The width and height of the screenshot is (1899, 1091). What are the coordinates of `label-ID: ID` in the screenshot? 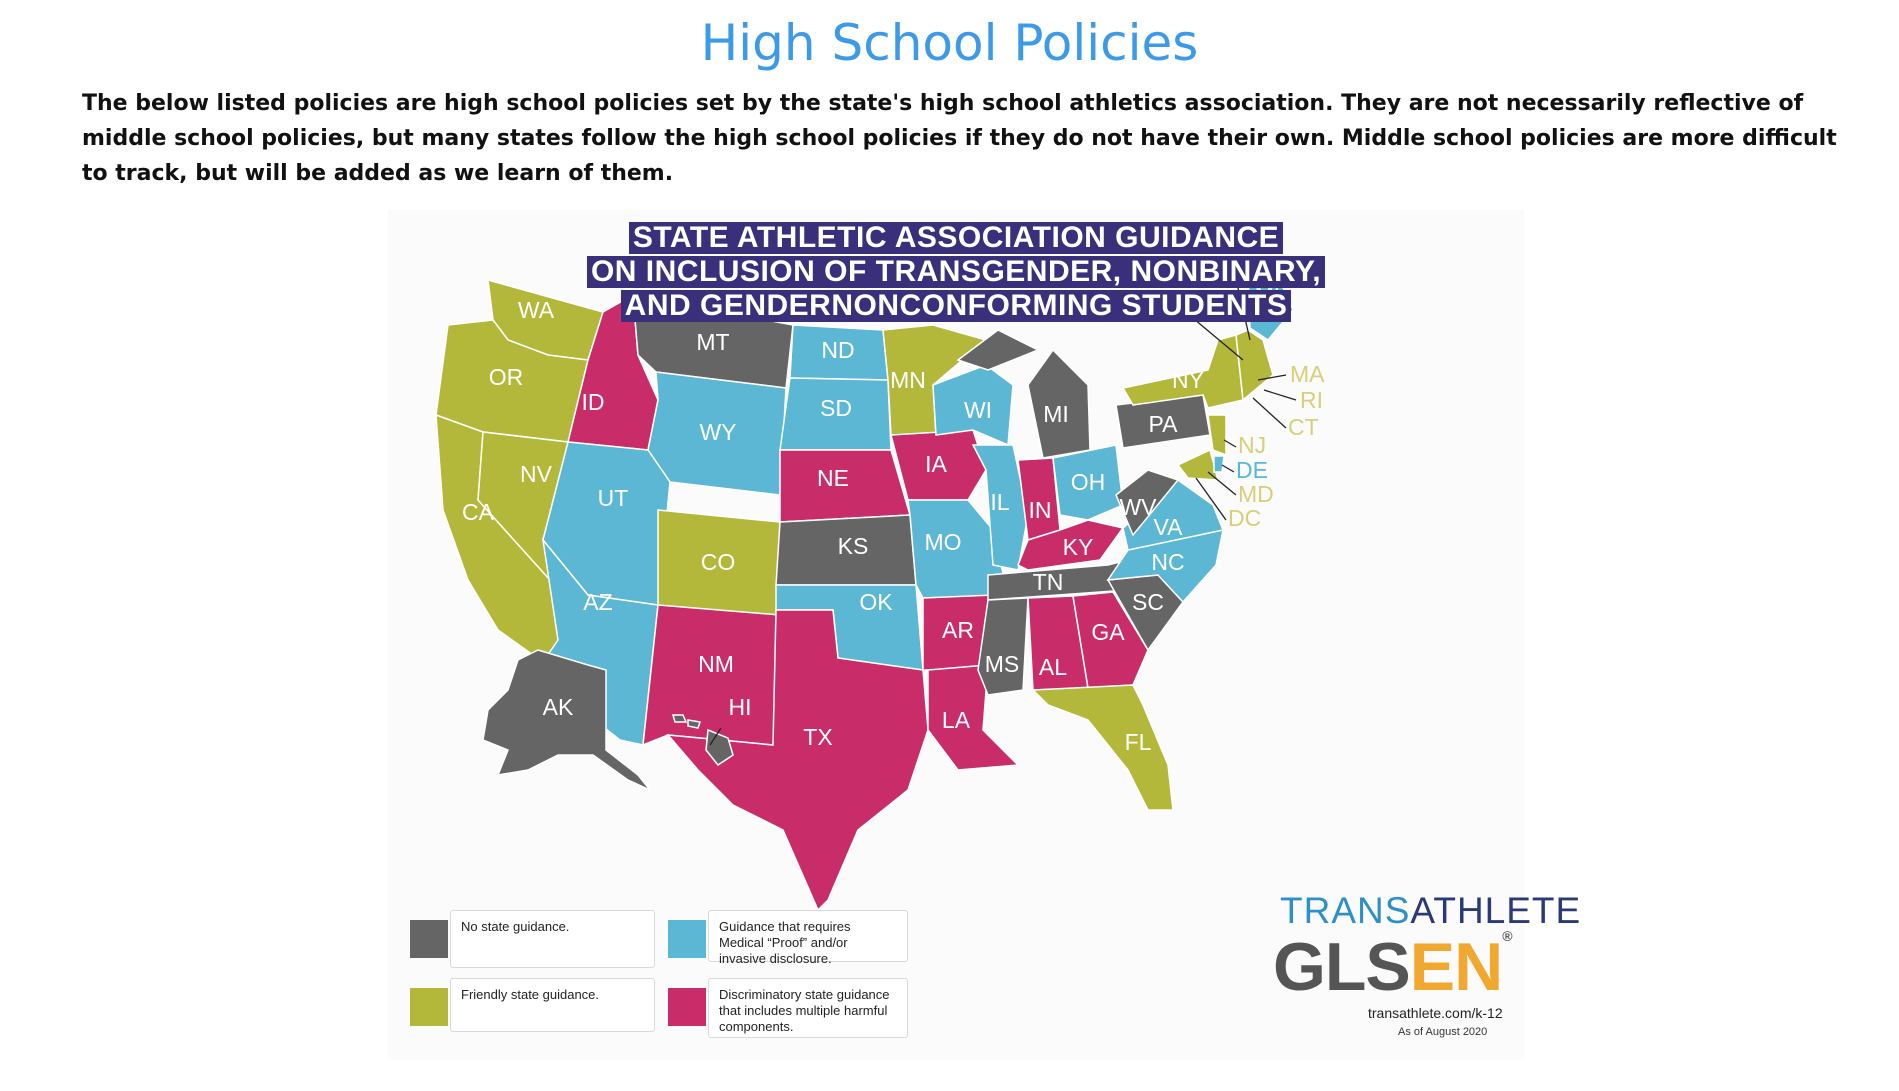 It's located at (593, 402).